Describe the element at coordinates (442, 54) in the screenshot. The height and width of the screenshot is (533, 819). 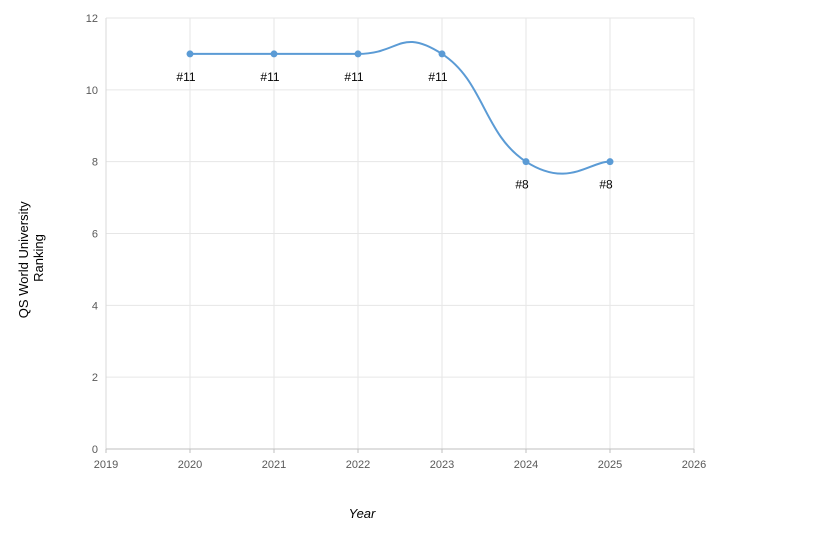
I see `data-point-2023` at that location.